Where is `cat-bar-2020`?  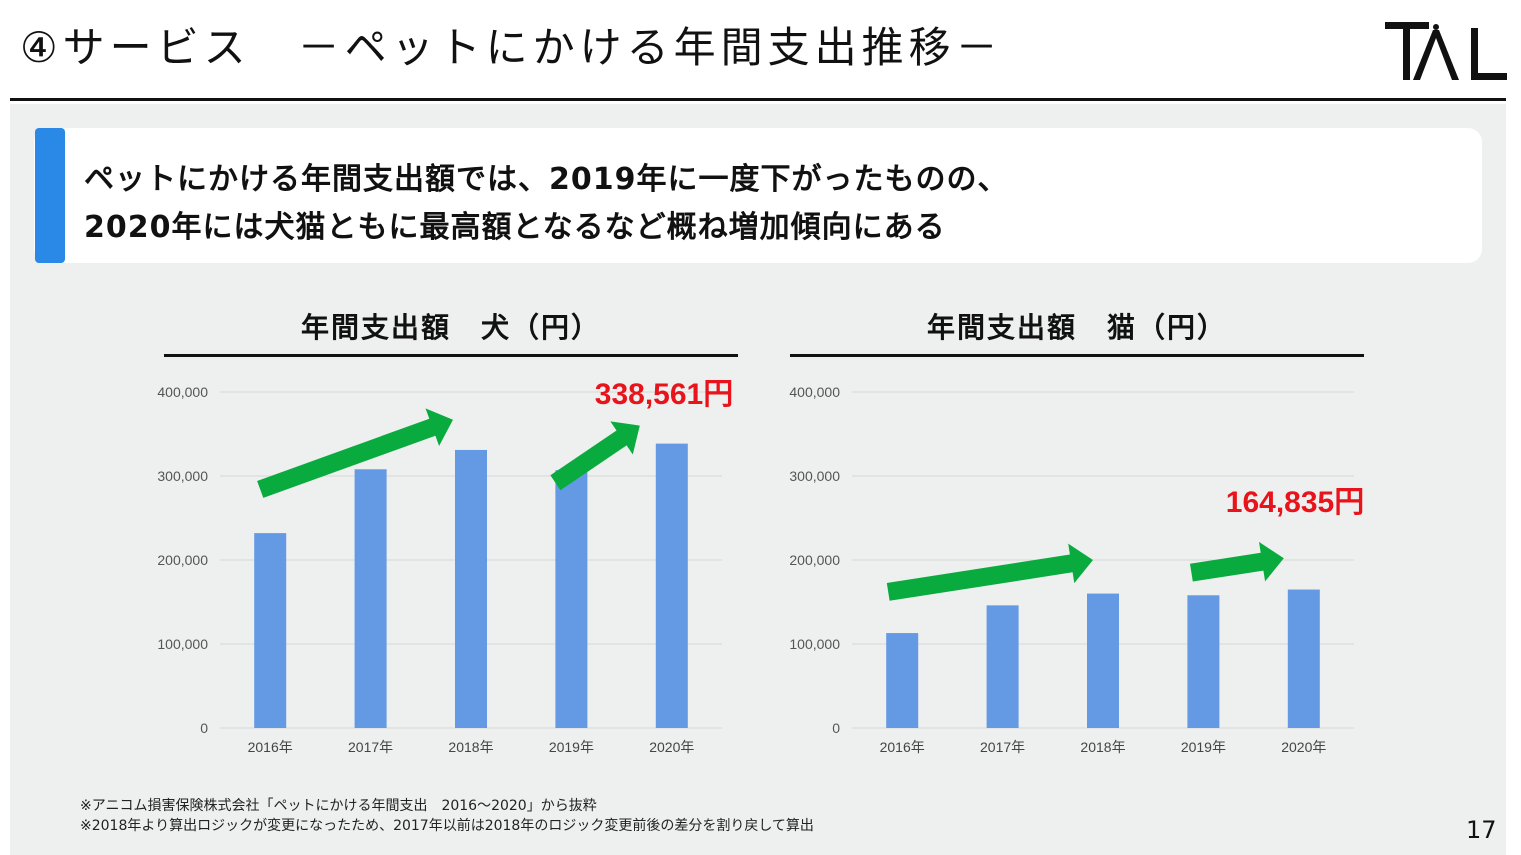
cat-bar-2020 is located at coordinates (1303, 658).